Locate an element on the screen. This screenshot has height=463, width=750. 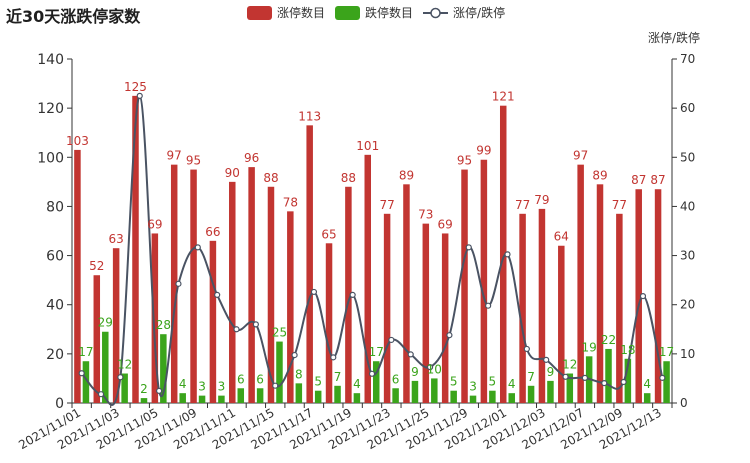
data-label-limit-down: 22 is located at coordinates (608, 340).